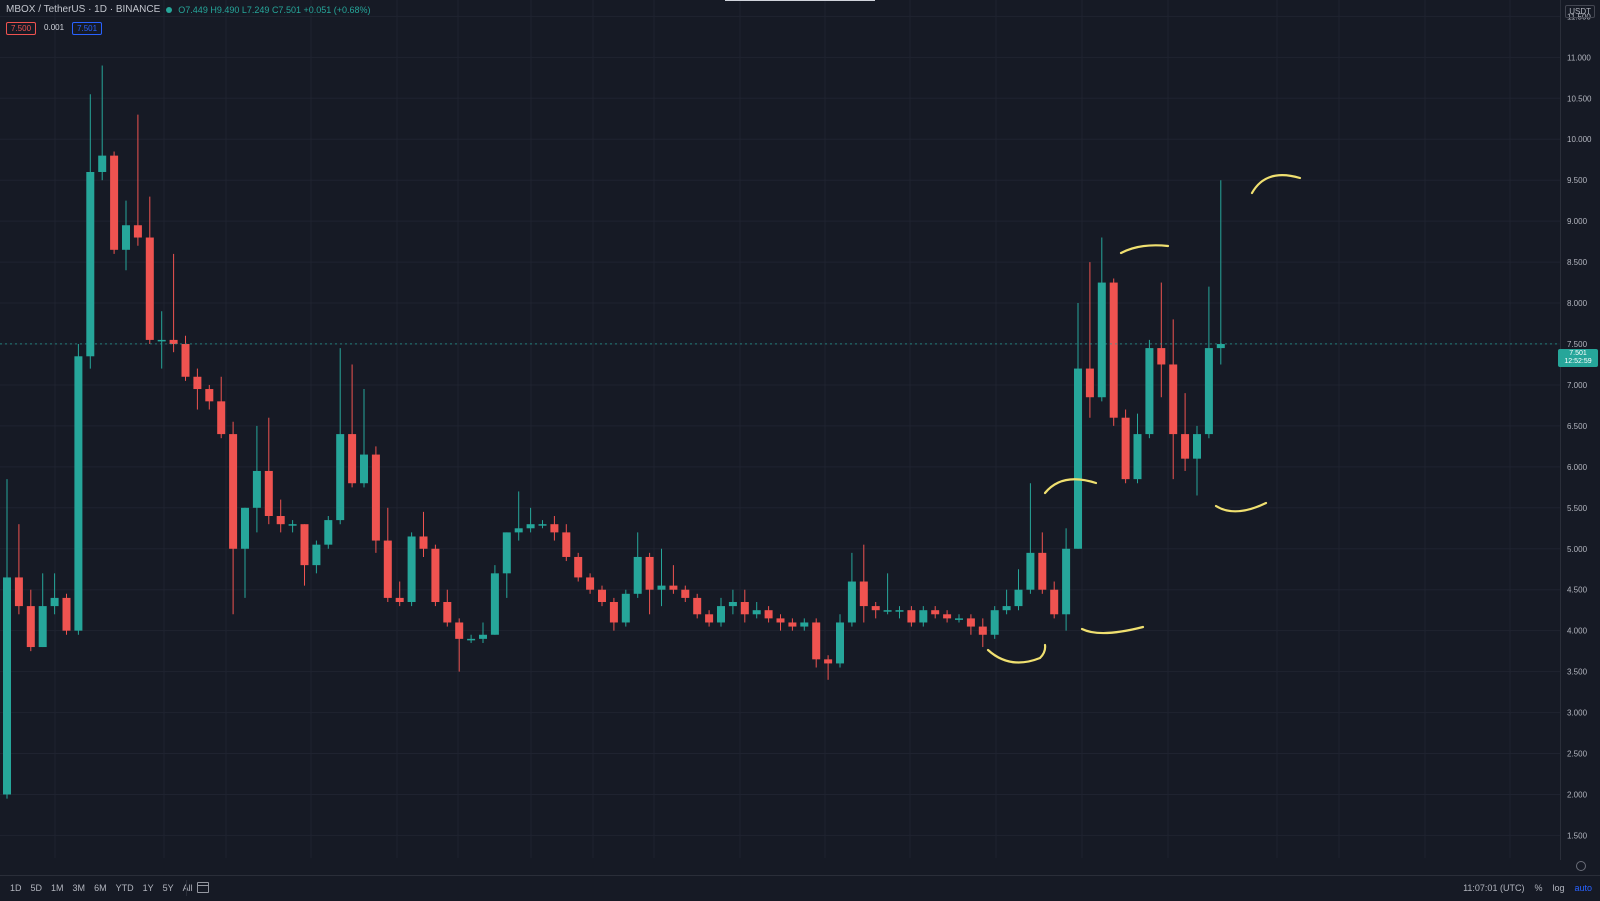 The image size is (1600, 901). I want to click on sell-button: 7.500, so click(21, 28).